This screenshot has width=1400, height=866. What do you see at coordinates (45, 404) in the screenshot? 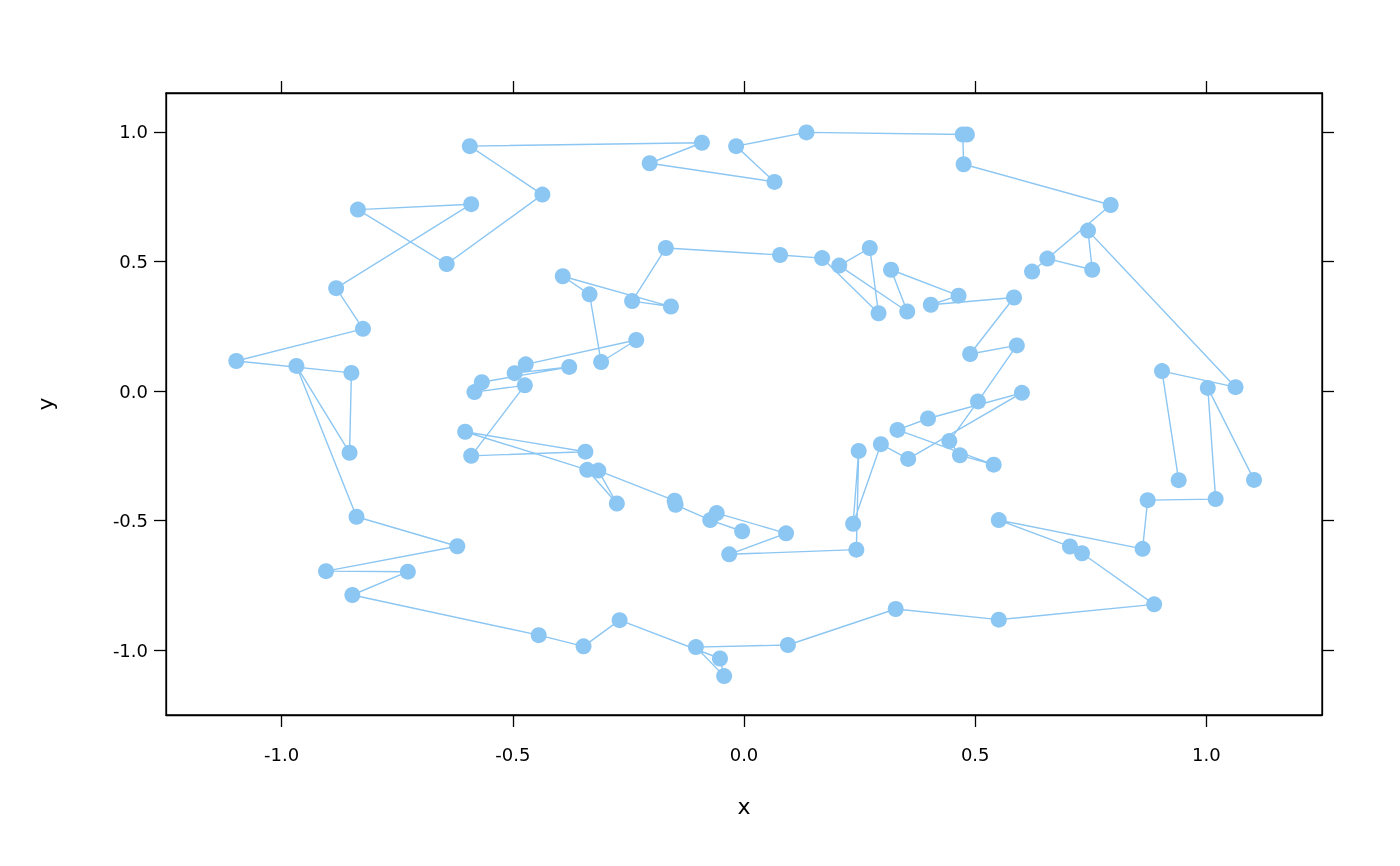
I see `y-axis-title: y` at bounding box center [45, 404].